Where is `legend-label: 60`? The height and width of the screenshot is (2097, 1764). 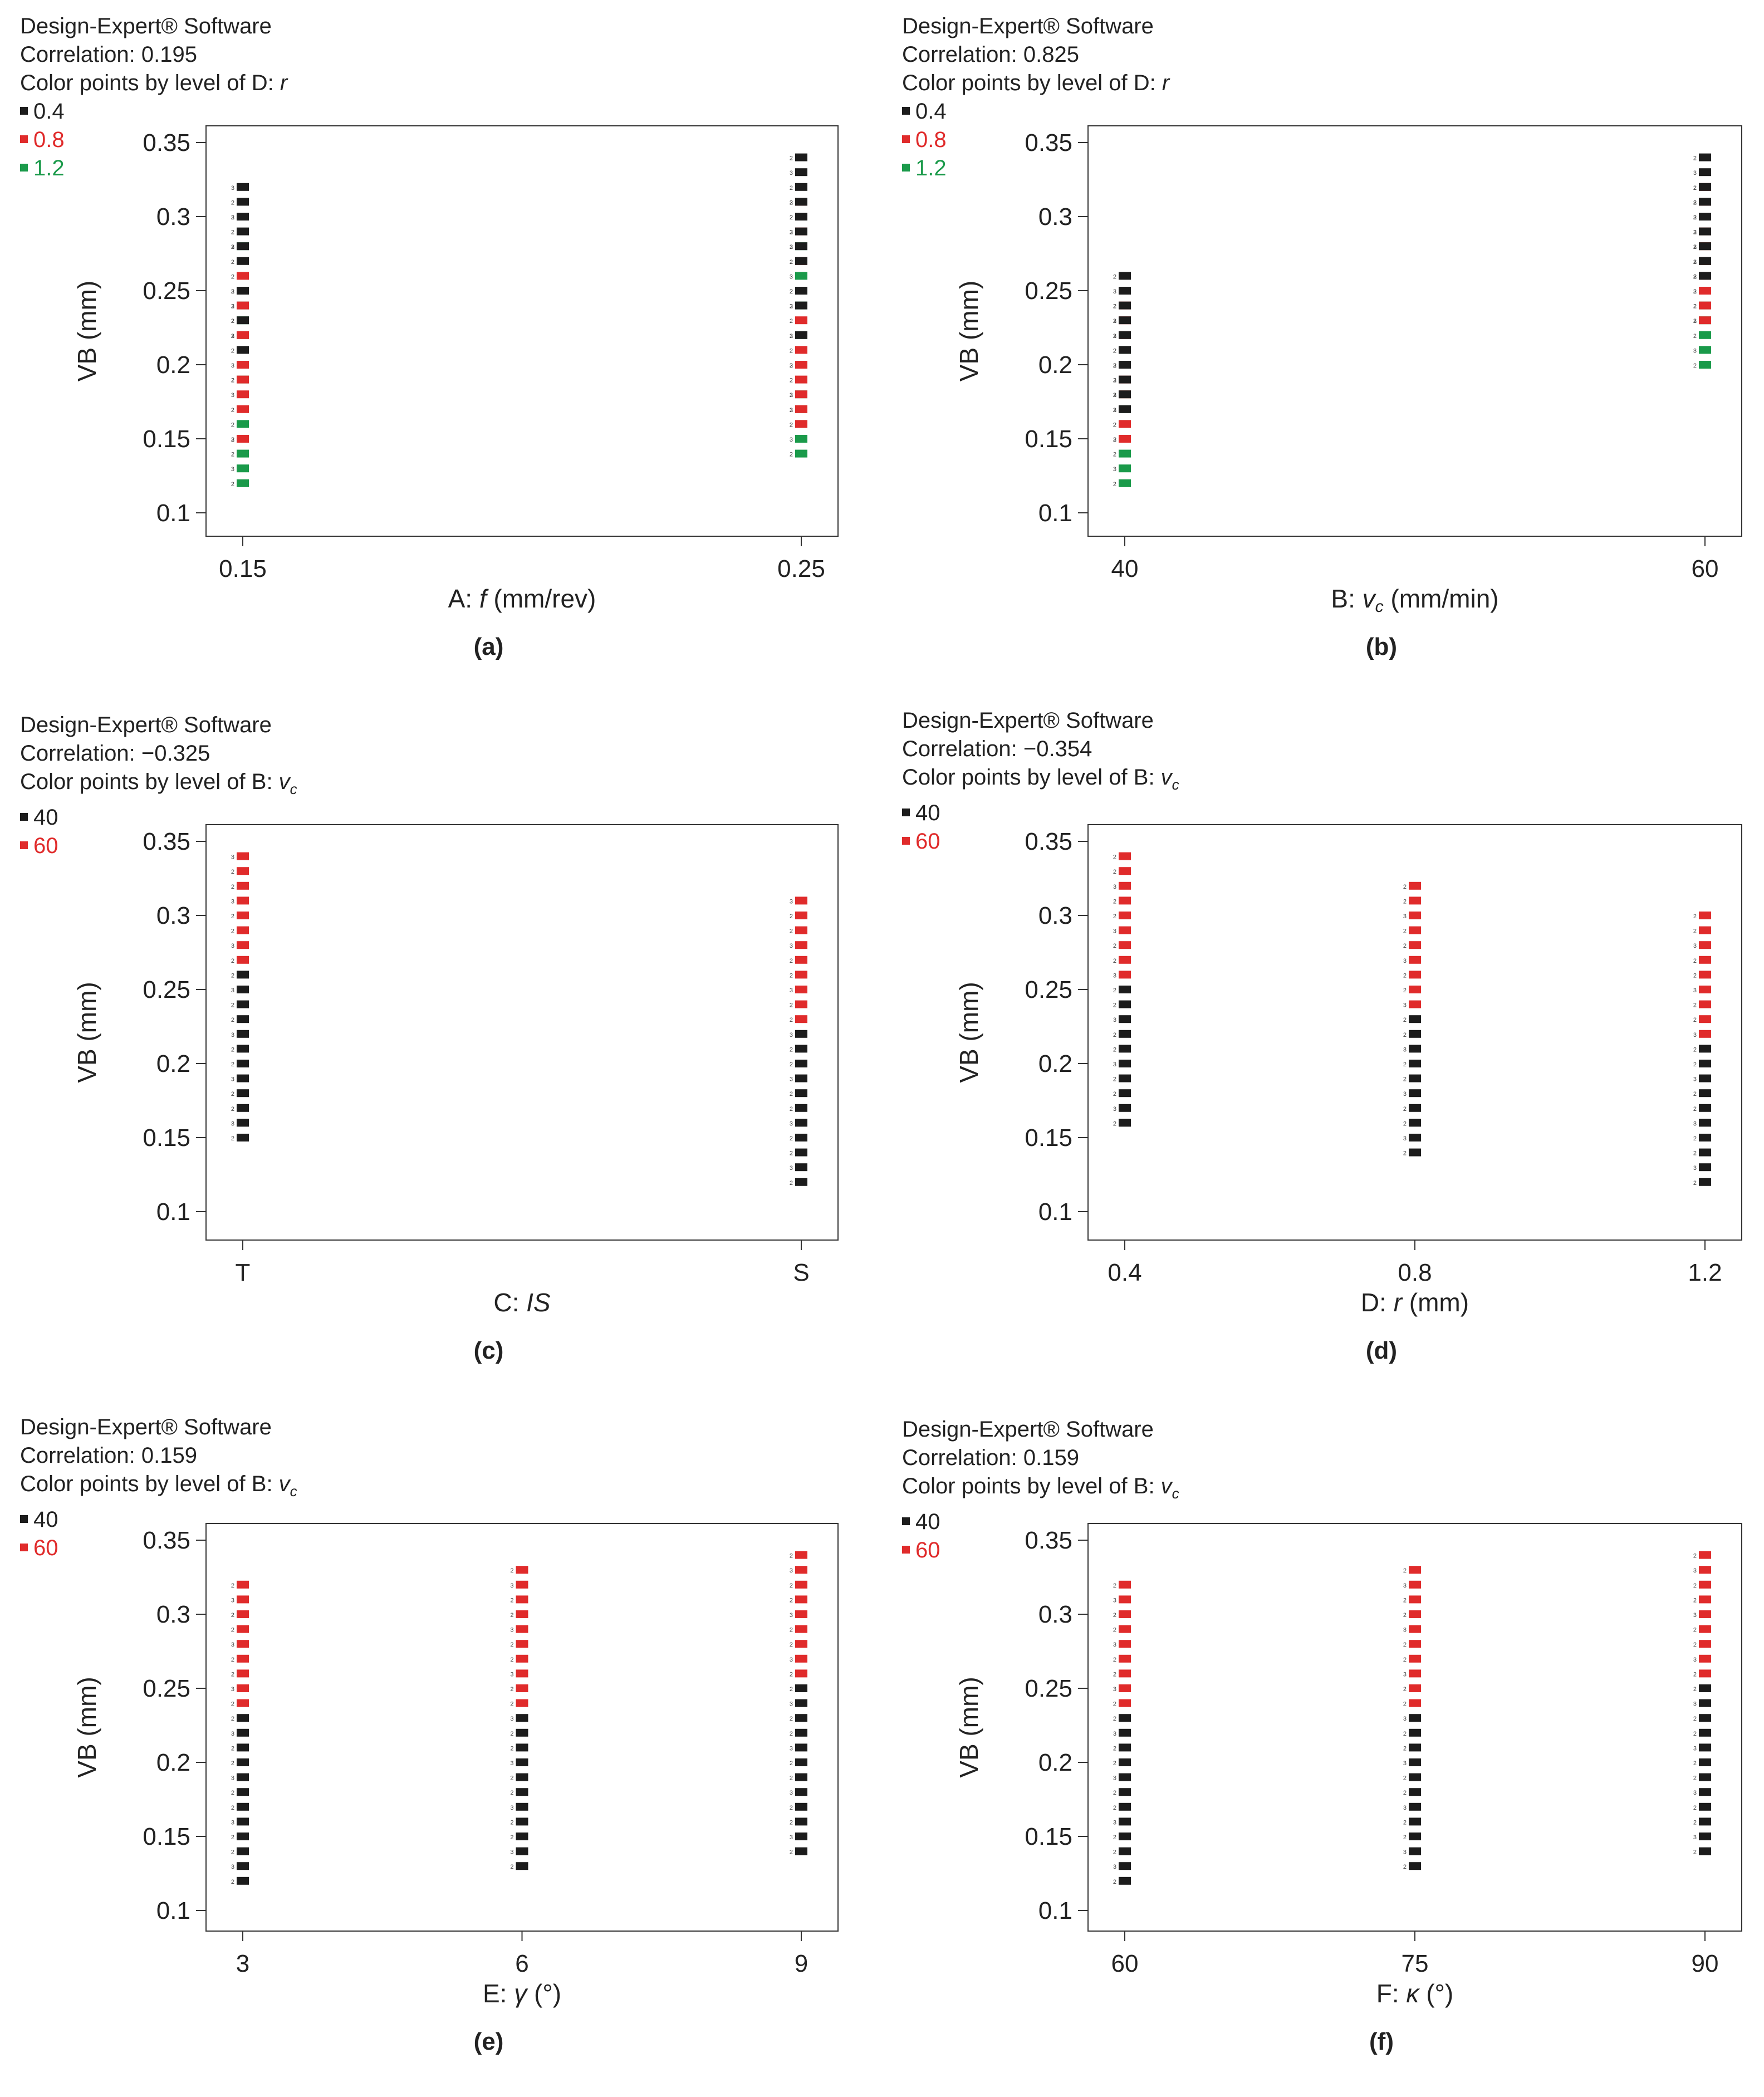 legend-label: 60 is located at coordinates (45, 1548).